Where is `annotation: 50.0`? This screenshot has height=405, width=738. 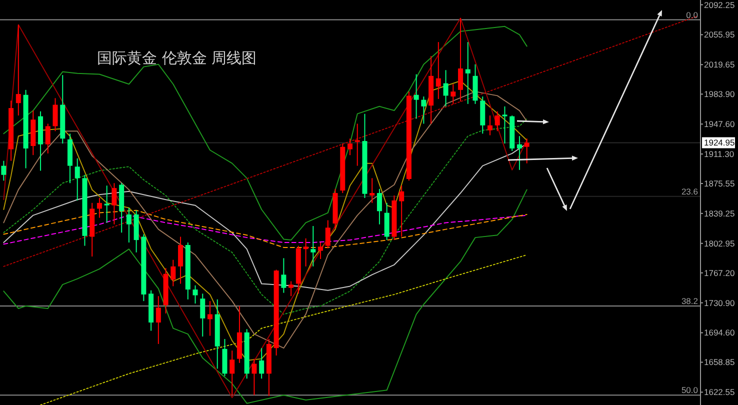
annotation: 50.0 is located at coordinates (689, 390).